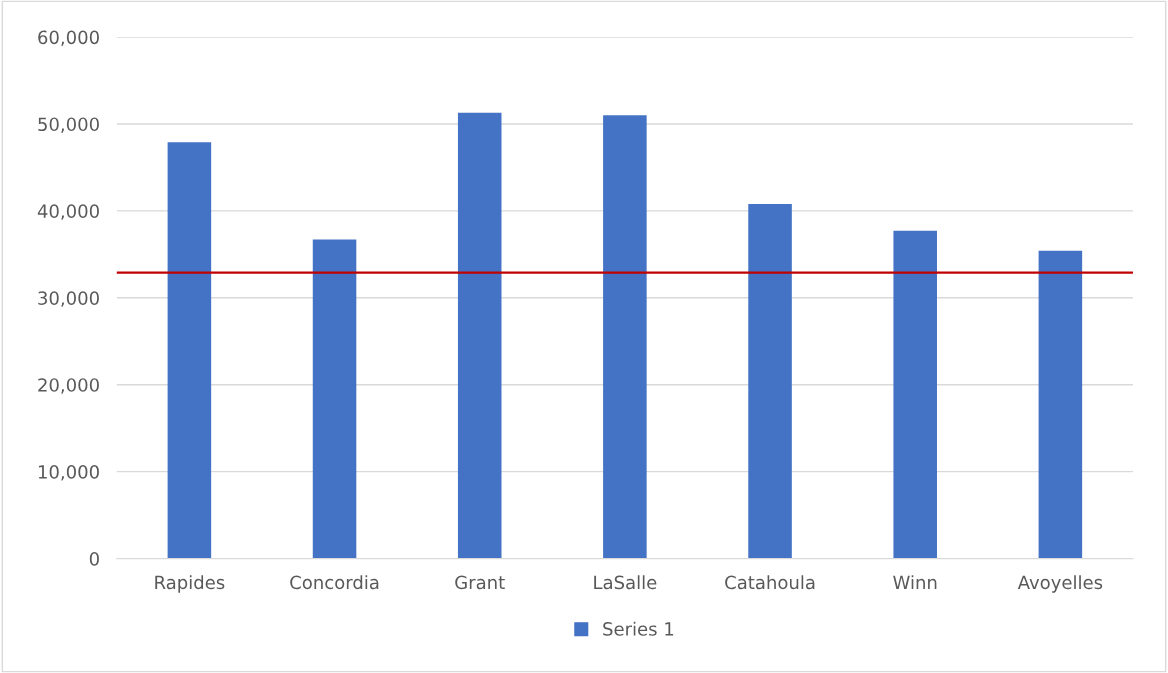  I want to click on legend-label: Series 1, so click(638, 628).